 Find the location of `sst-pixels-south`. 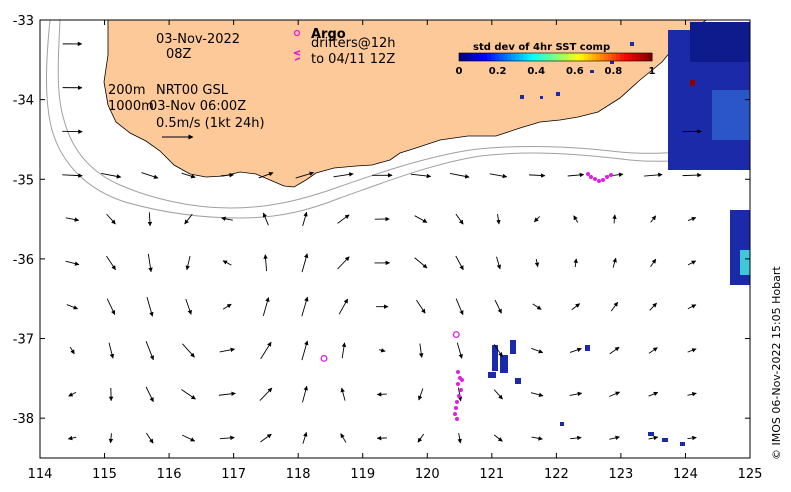

sst-pixels-south is located at coordinates (586, 393).